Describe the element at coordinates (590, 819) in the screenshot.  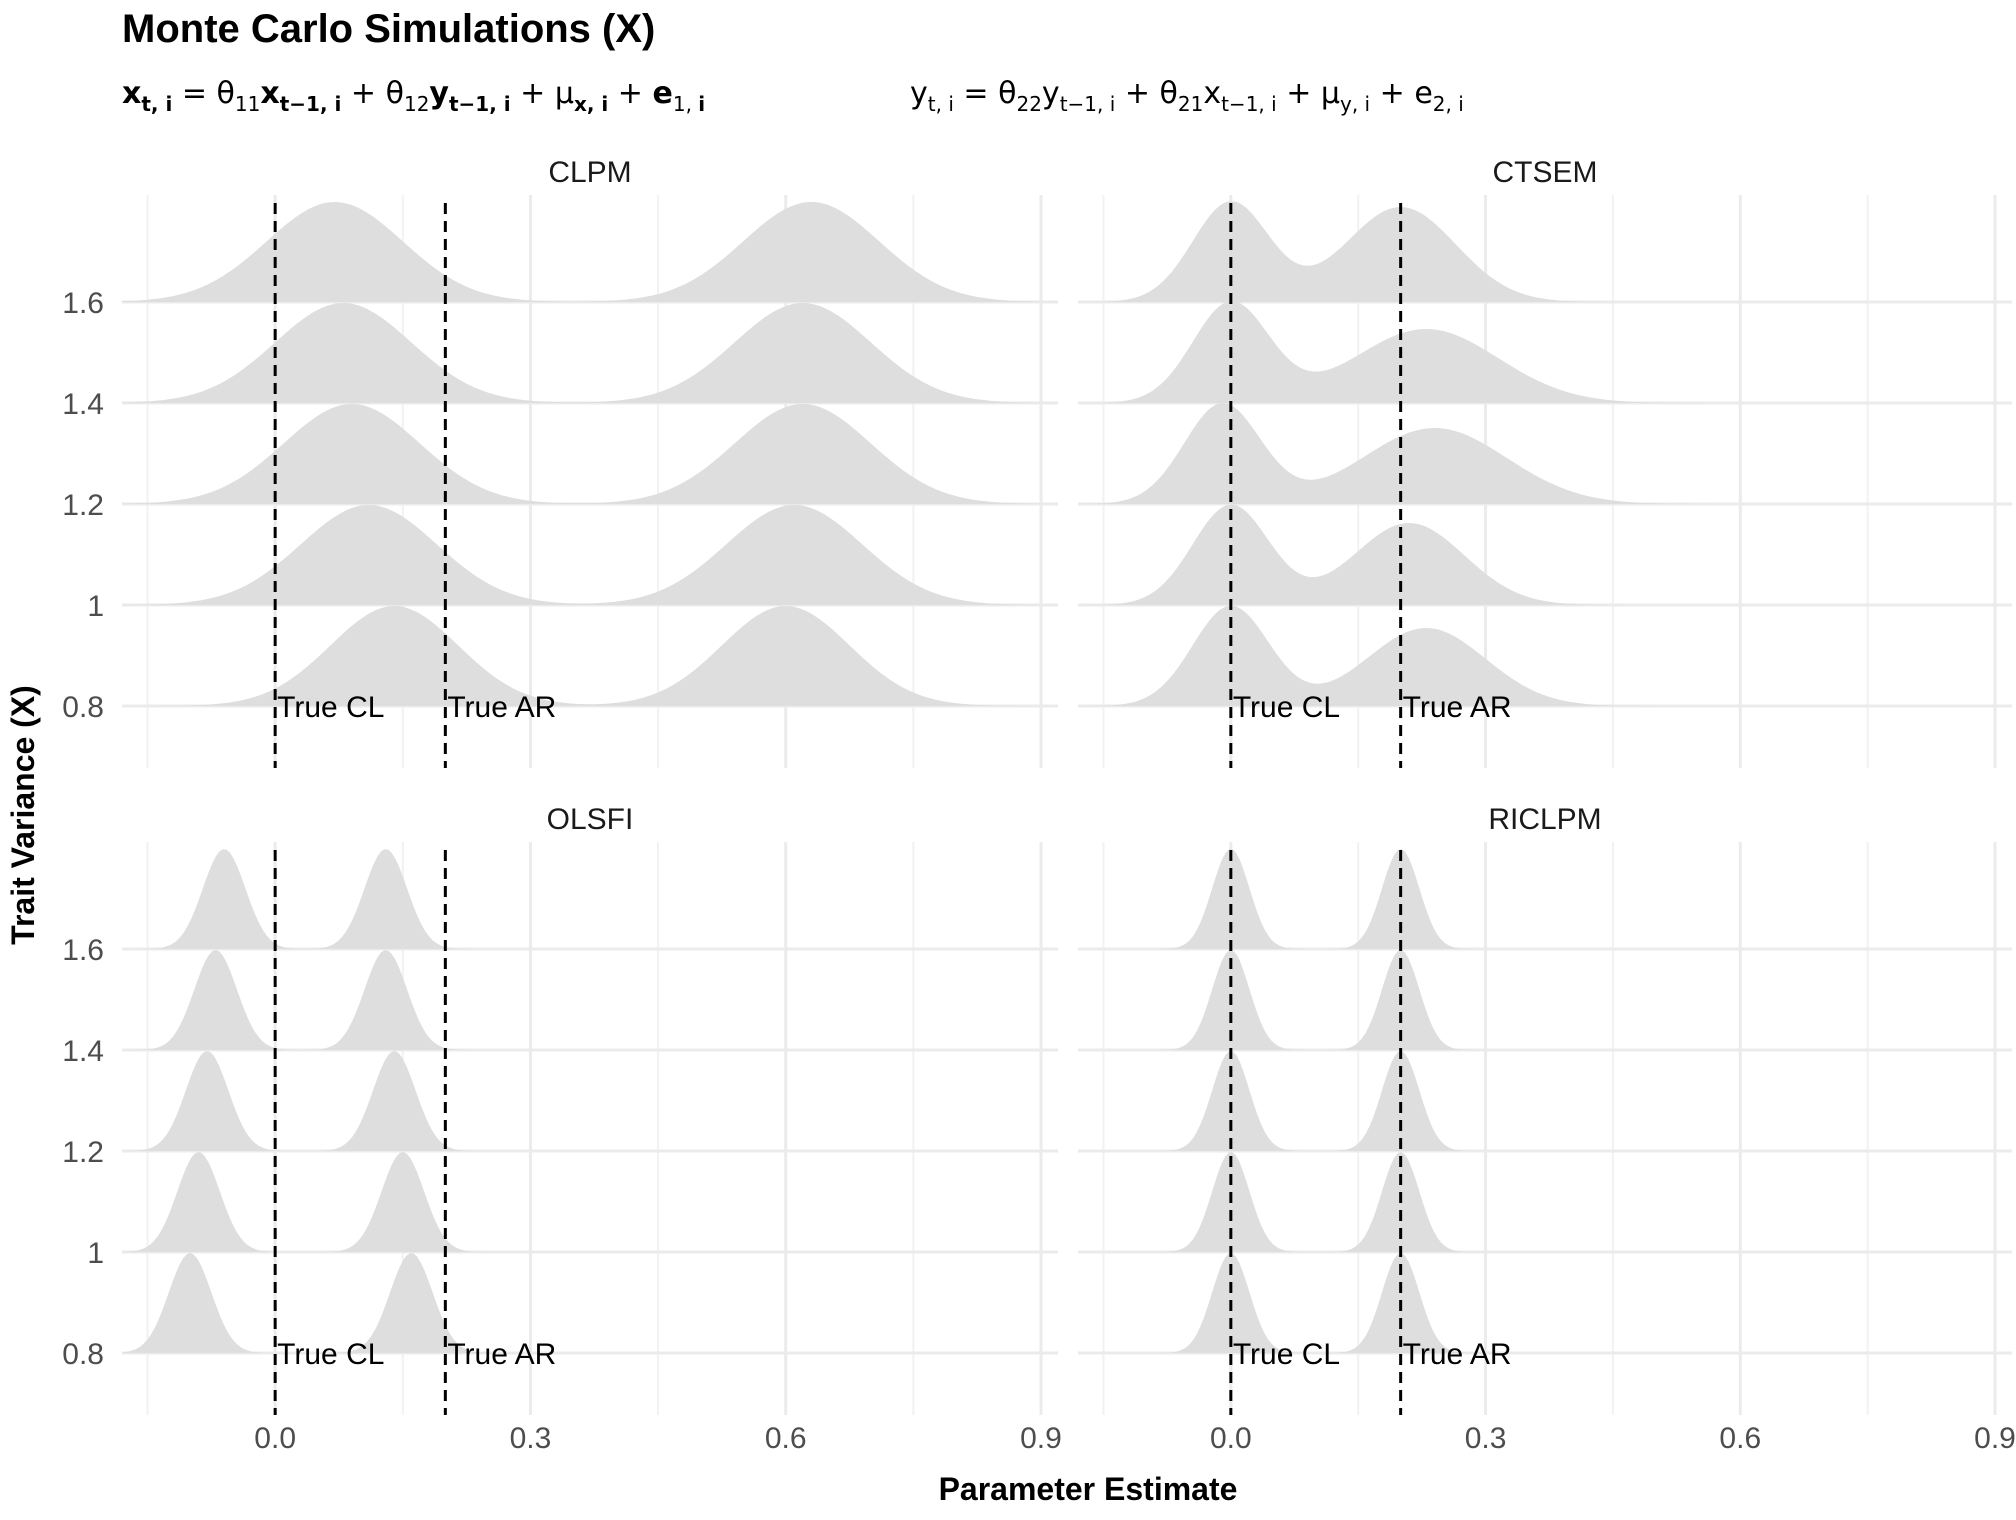
I see `panel-title: OLSFI` at that location.